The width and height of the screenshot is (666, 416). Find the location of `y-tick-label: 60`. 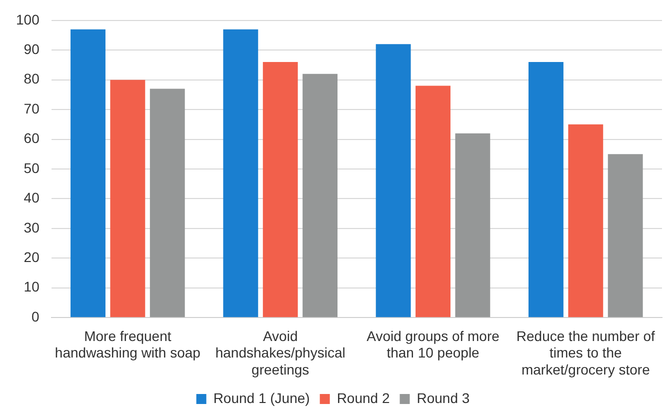

y-tick-label: 60 is located at coordinates (32, 138).